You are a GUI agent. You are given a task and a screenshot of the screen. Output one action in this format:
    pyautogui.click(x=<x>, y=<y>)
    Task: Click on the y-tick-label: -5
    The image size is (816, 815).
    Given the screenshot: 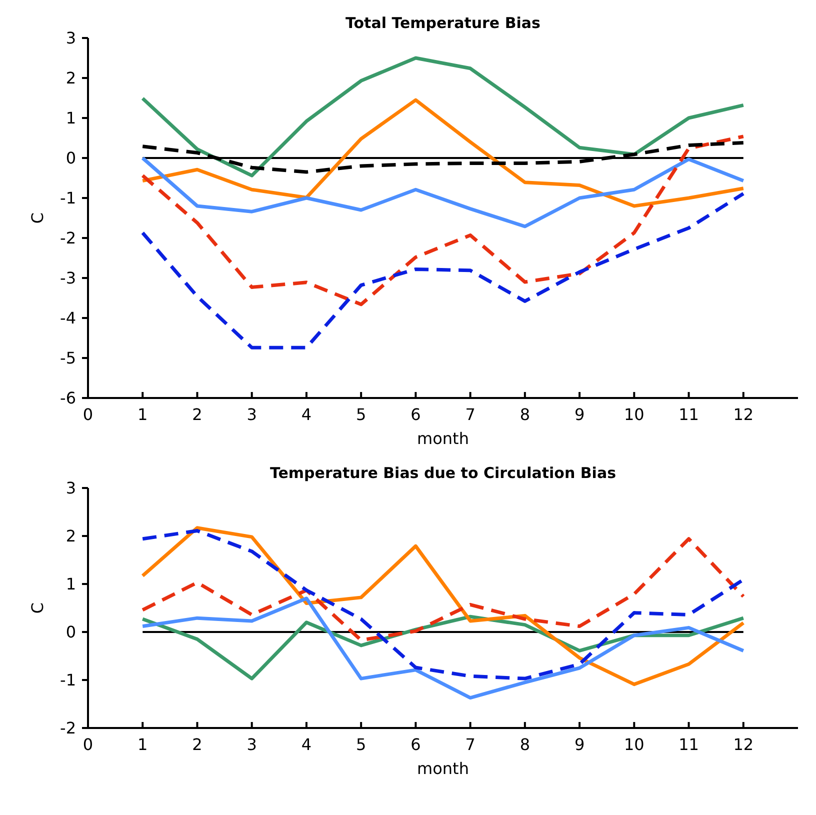 What is the action you would take?
    pyautogui.click(x=68, y=358)
    